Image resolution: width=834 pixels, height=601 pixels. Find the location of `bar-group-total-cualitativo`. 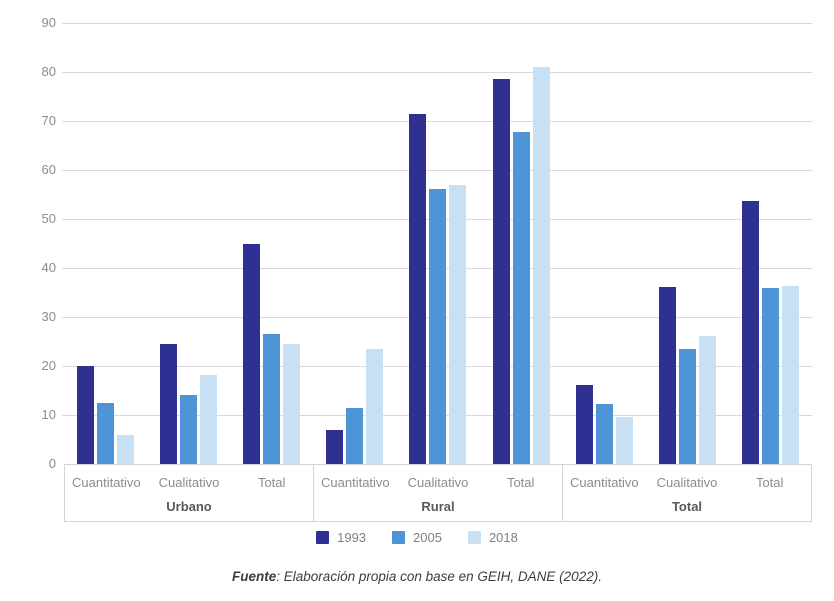

bar-group-total-cualitativo is located at coordinates (687, 232).